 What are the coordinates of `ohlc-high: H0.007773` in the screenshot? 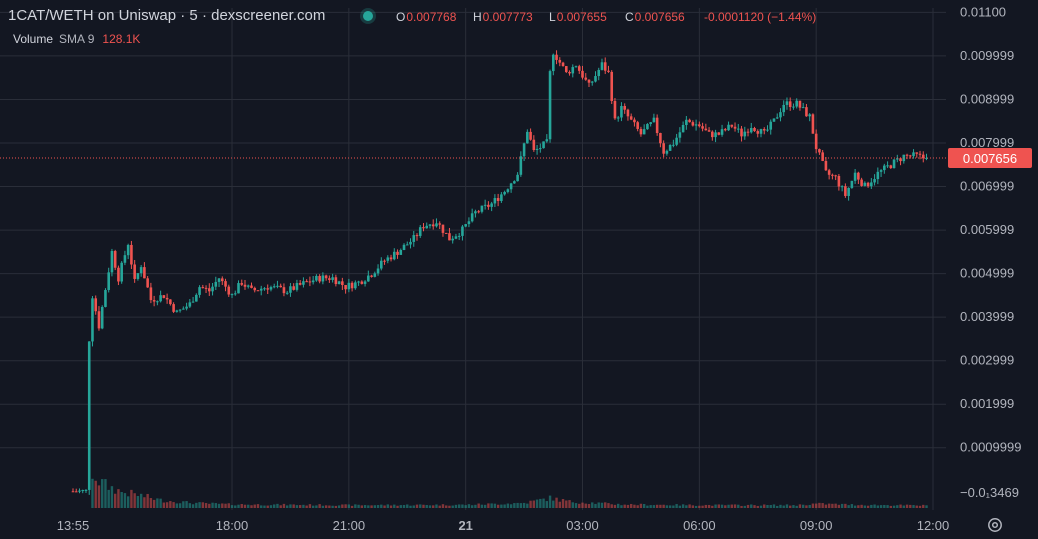 It's located at (503, 17).